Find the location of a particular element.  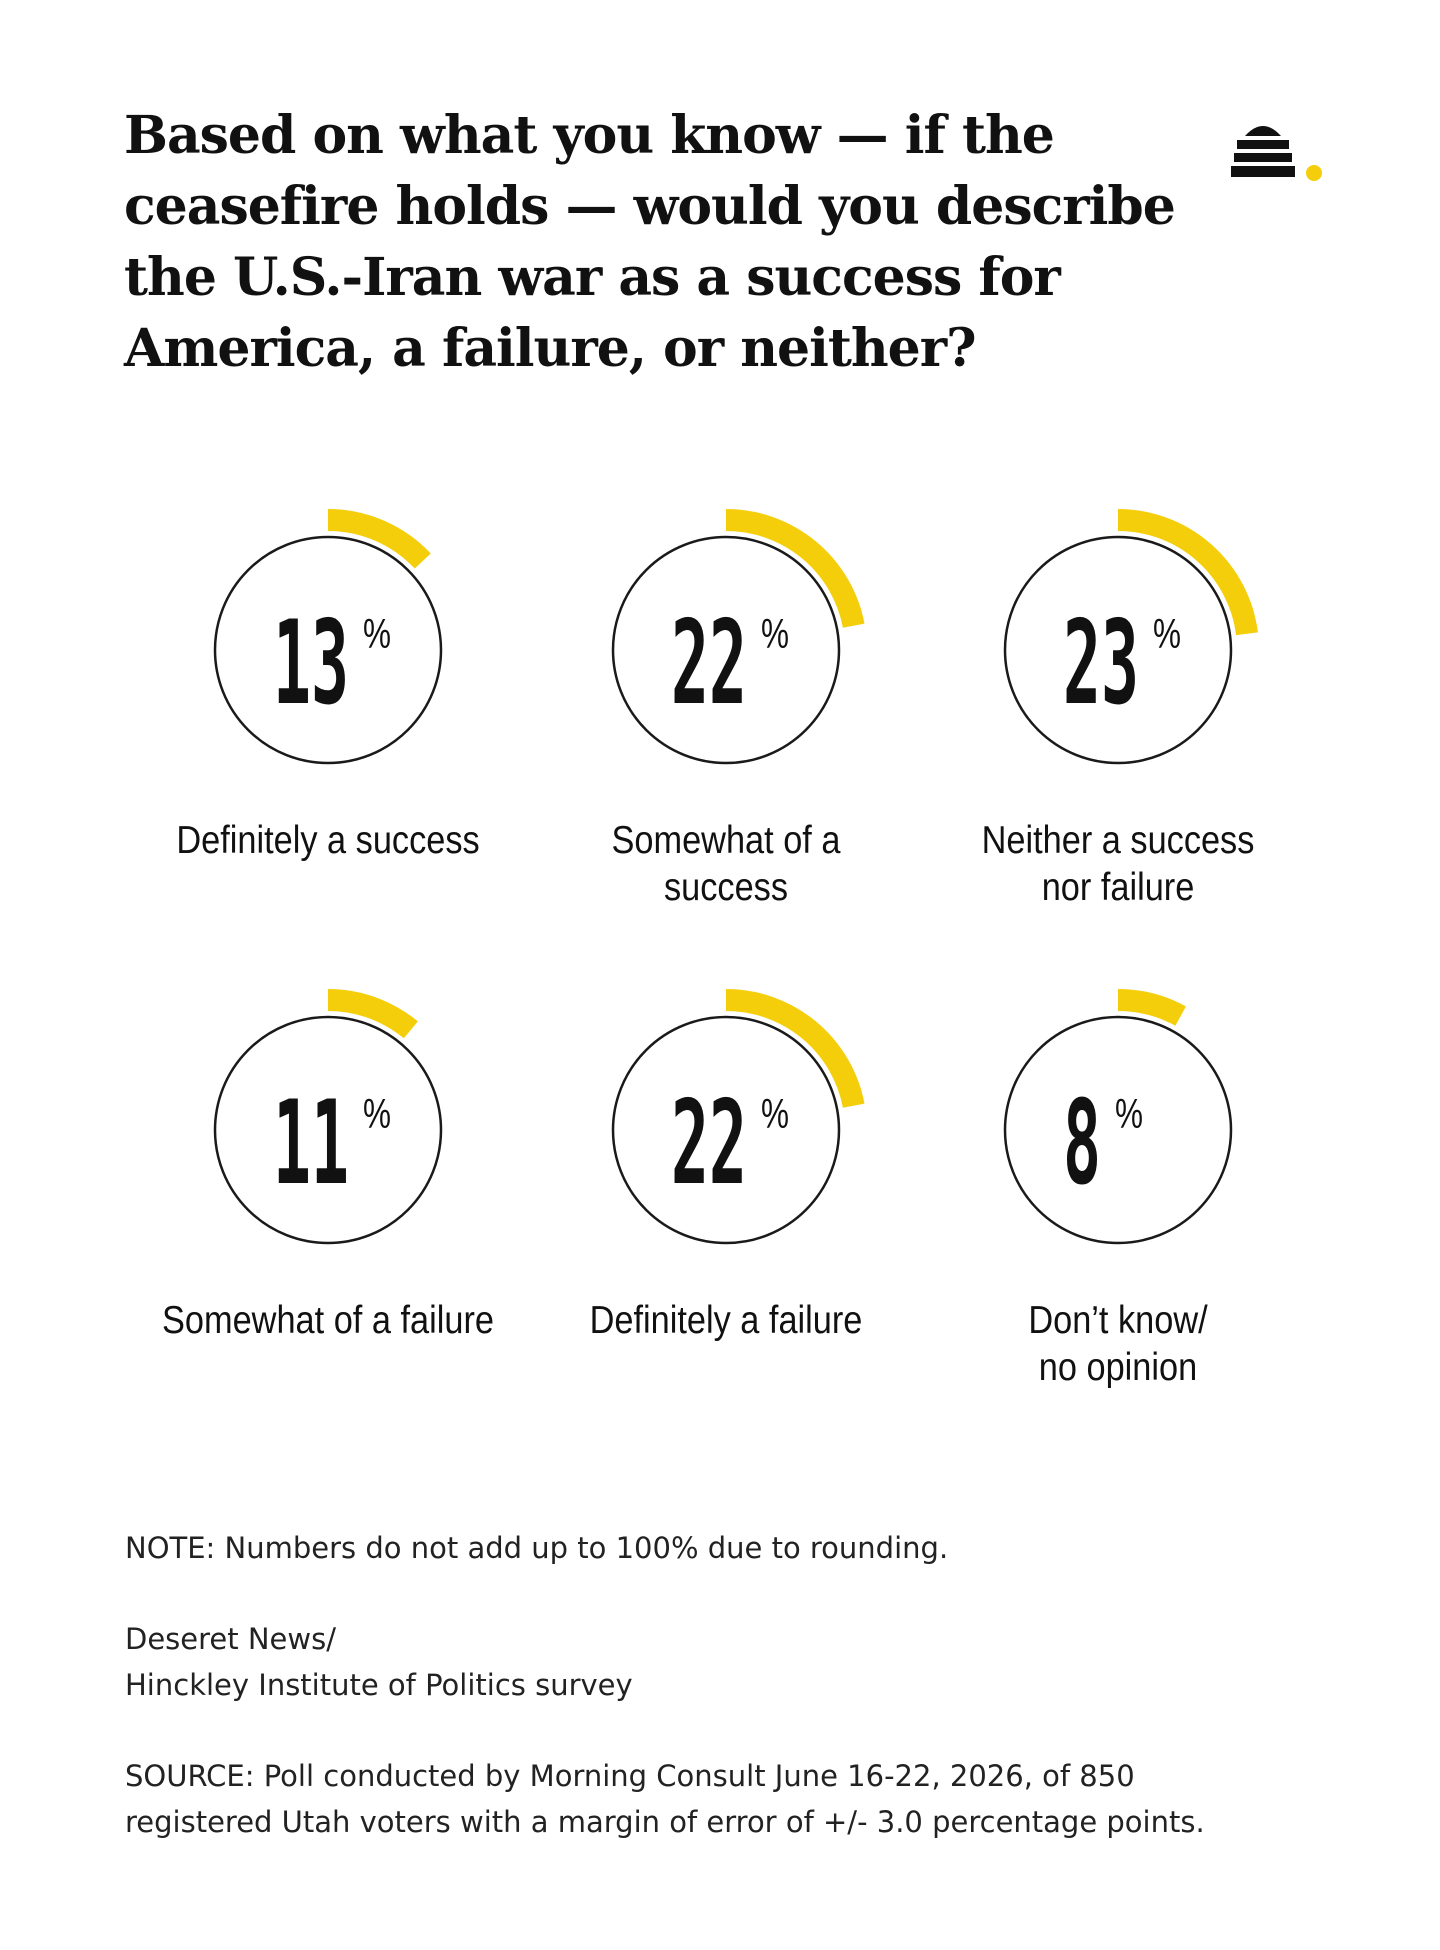

credit-line-1: Deseret News/ is located at coordinates (230, 1639).